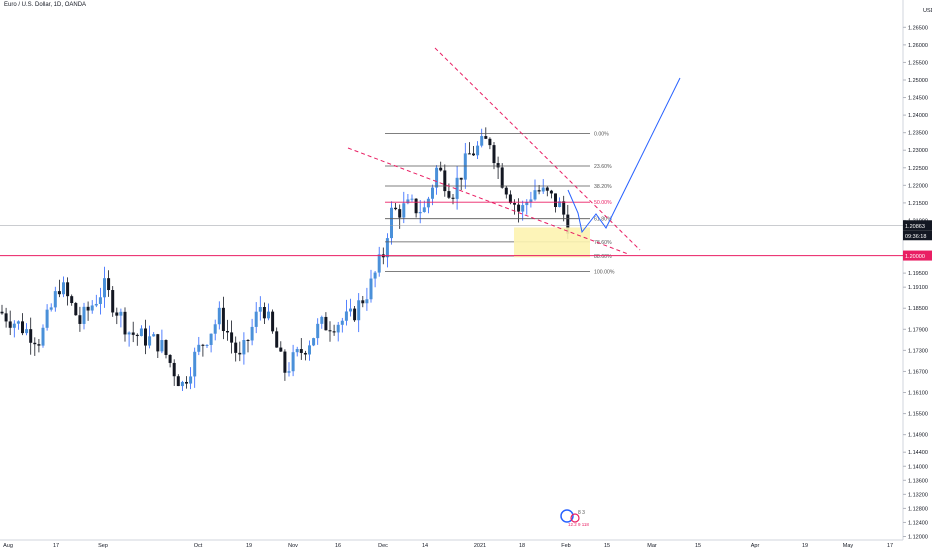  Describe the element at coordinates (918, 523) in the screenshot. I see `price-tick-label: 1.12400` at that location.